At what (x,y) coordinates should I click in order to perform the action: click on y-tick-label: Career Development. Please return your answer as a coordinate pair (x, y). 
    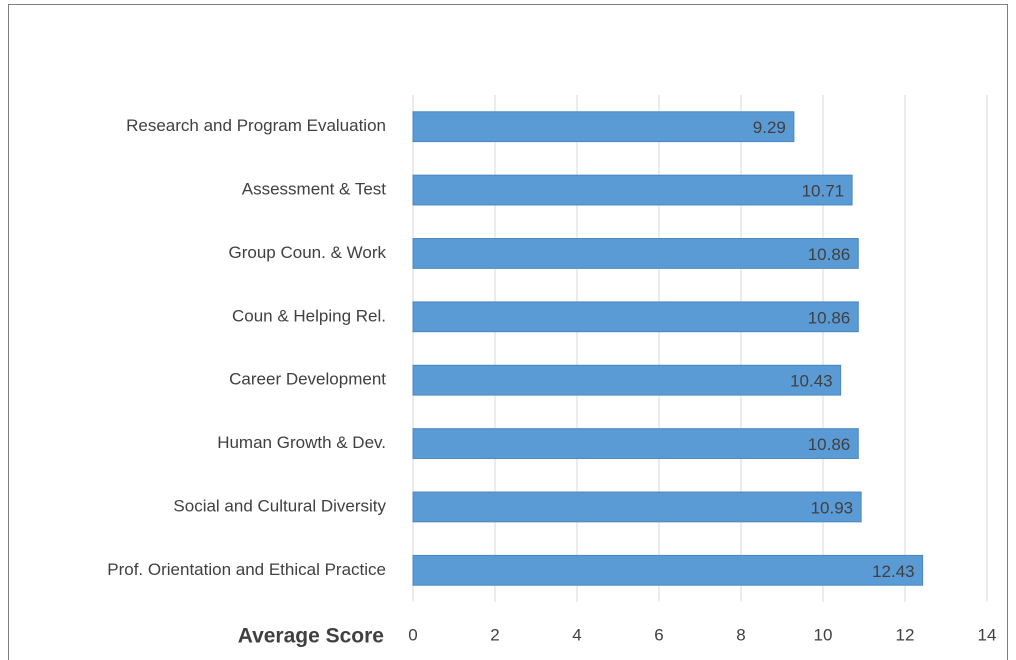
    Looking at the image, I should click on (307, 379).